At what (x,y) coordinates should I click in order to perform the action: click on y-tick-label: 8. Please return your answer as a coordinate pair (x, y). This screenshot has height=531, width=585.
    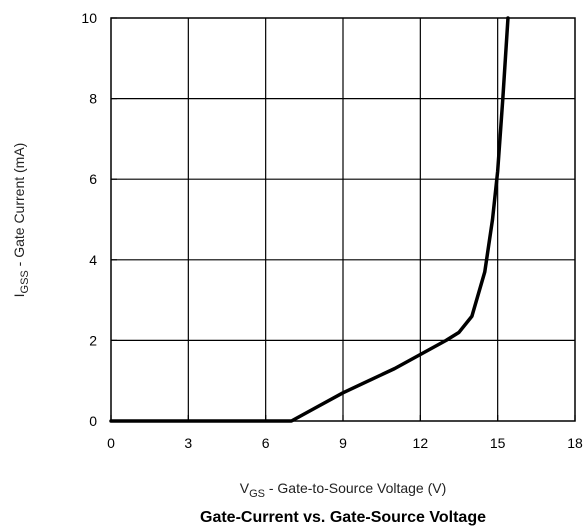
    Looking at the image, I should click on (93, 99).